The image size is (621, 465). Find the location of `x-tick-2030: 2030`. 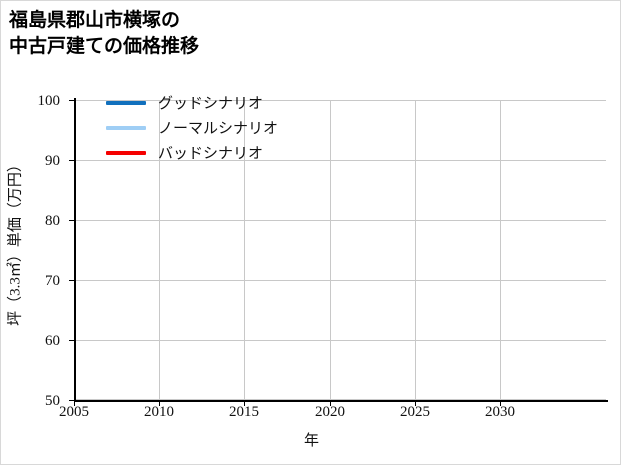

x-tick-2030: 2030 is located at coordinates (500, 412).